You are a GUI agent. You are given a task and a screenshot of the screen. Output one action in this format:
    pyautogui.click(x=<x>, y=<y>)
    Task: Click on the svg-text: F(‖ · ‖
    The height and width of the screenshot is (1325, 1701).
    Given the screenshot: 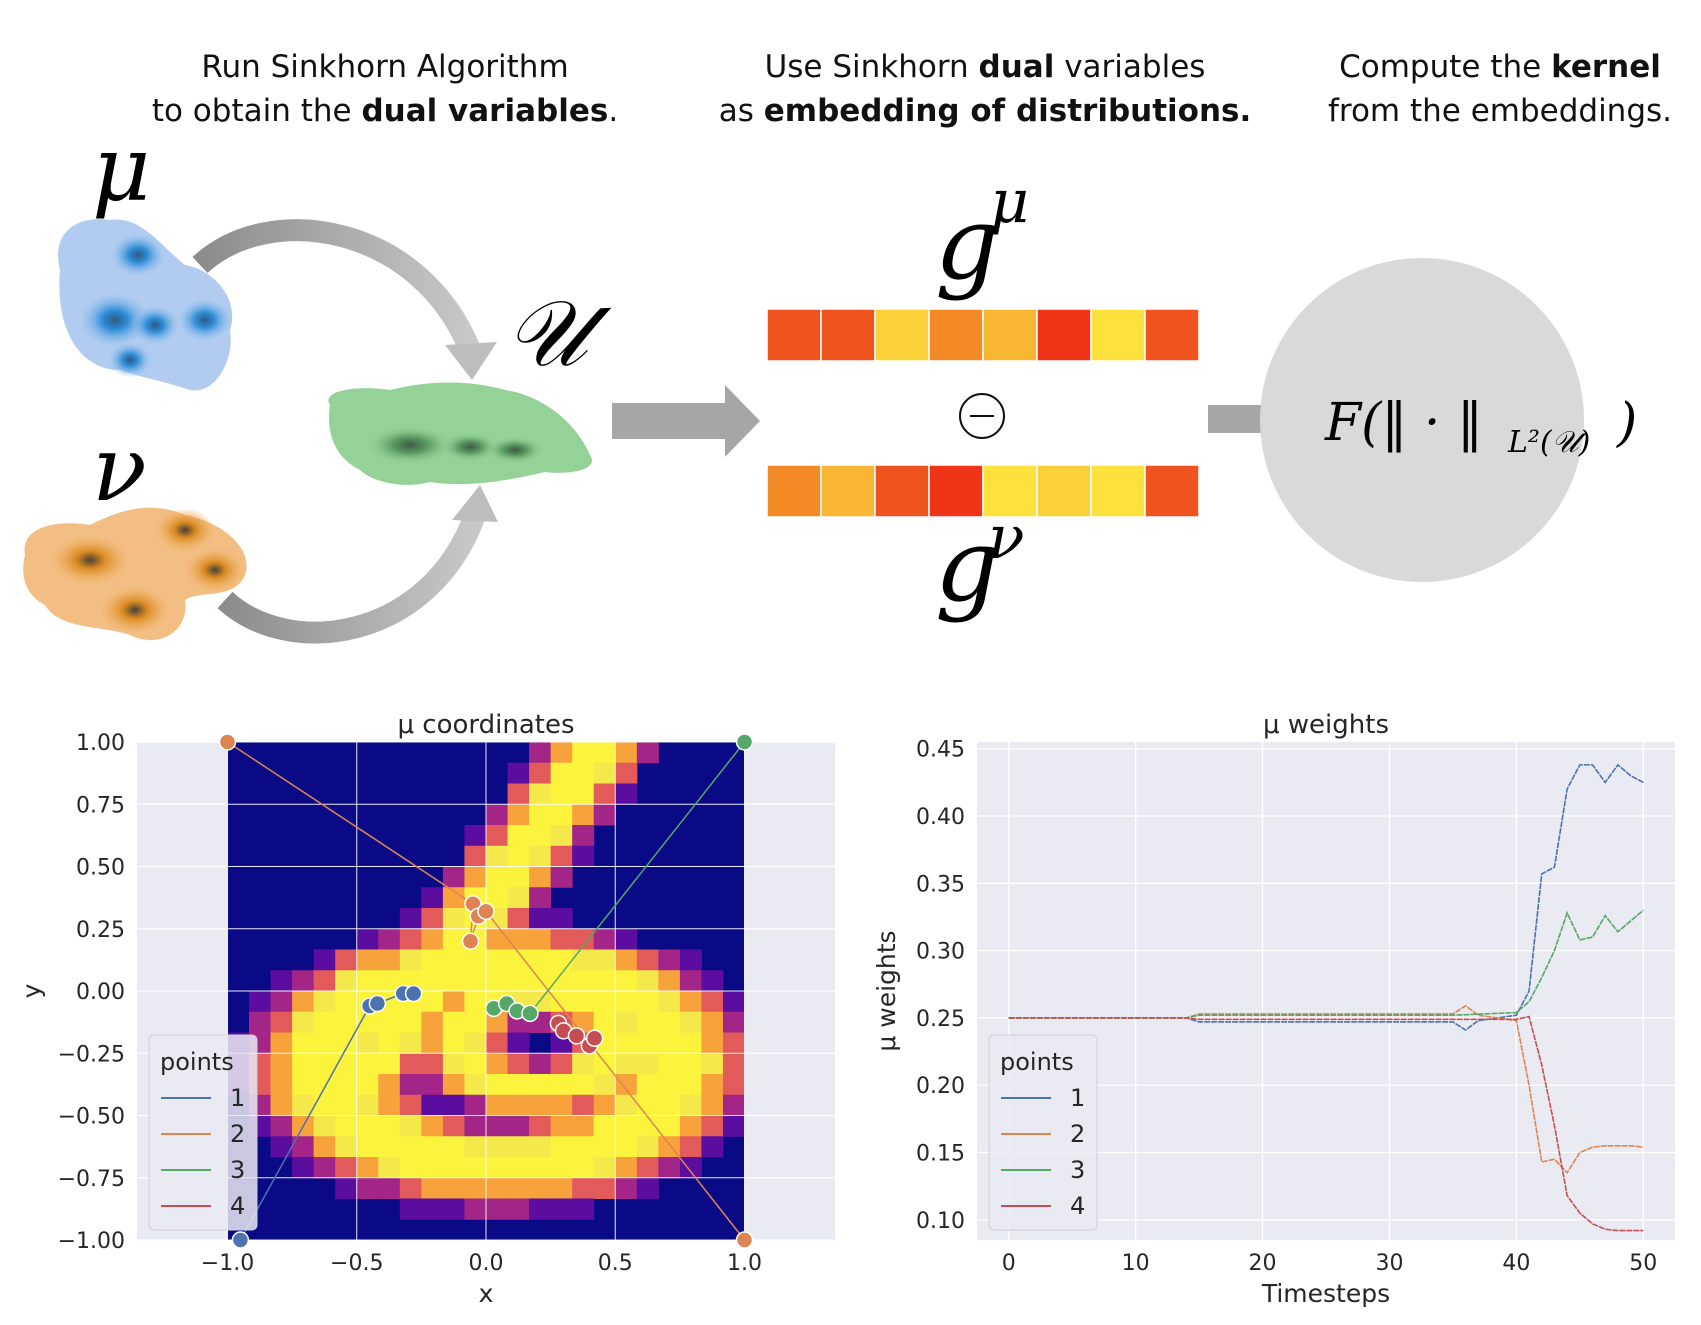 What is the action you would take?
    pyautogui.click(x=1403, y=423)
    